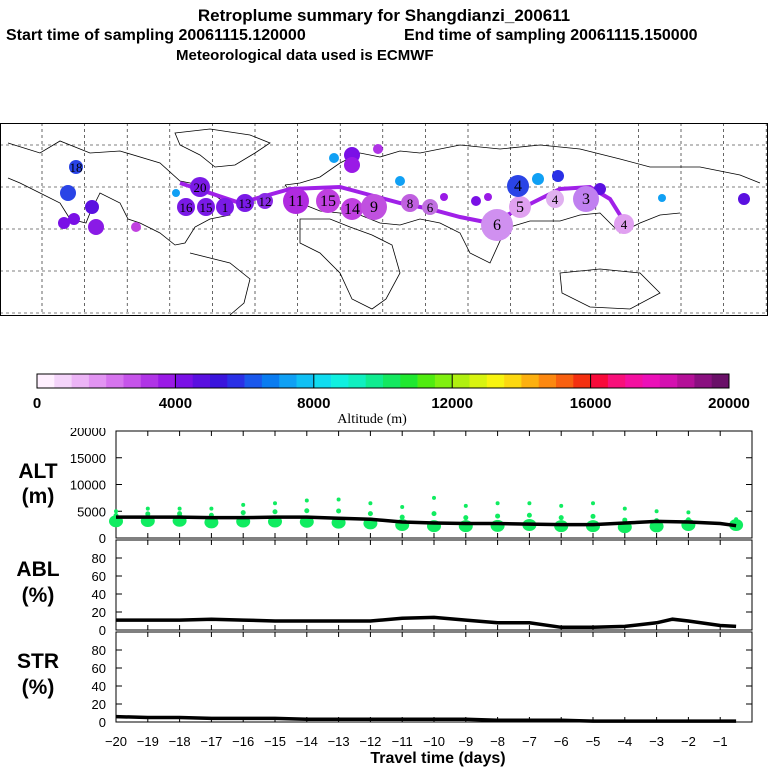  I want to click on x-tick-label: −2, so click(688, 741).